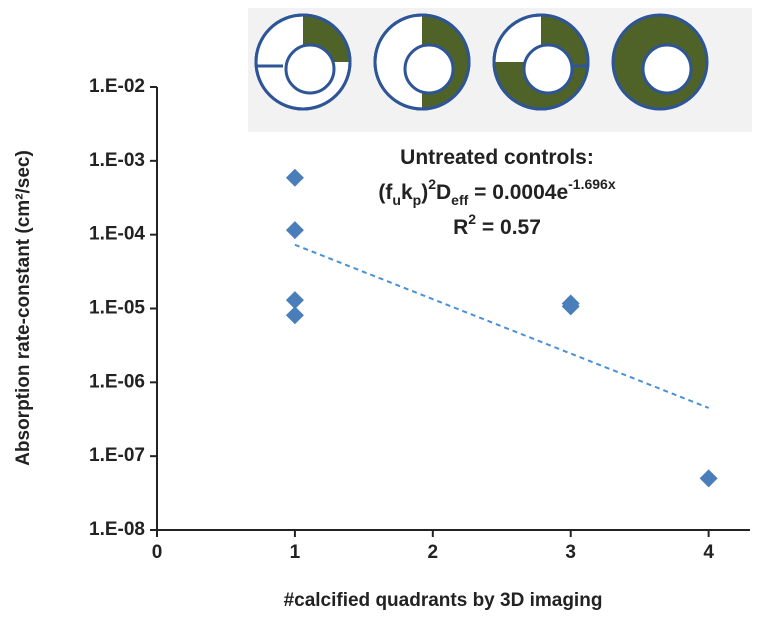 This screenshot has width=763, height=624. I want to click on annotation-line: R2 = 0.57, so click(497, 225).